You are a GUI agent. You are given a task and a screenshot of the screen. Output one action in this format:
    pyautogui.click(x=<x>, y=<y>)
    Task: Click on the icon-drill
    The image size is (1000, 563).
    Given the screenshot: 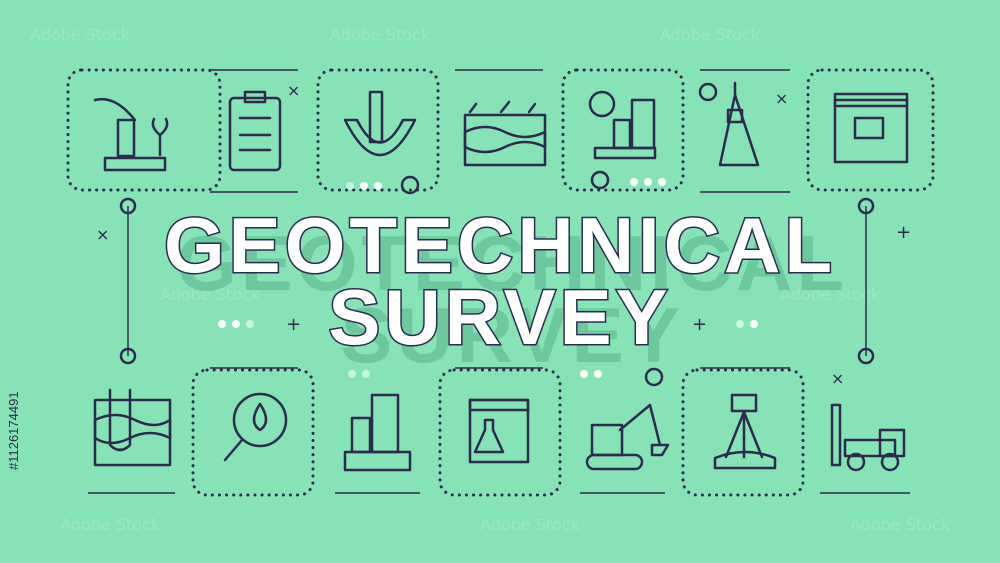 What is the action you would take?
    pyautogui.click(x=380, y=123)
    